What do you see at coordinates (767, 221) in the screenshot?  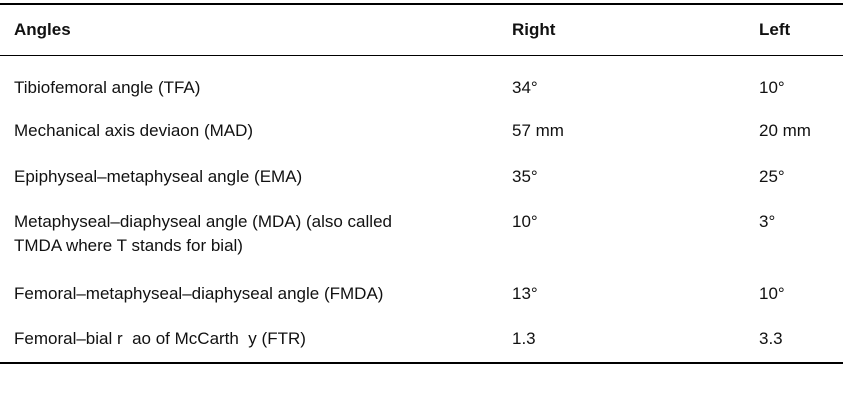 I see `left-value: 3°` at bounding box center [767, 221].